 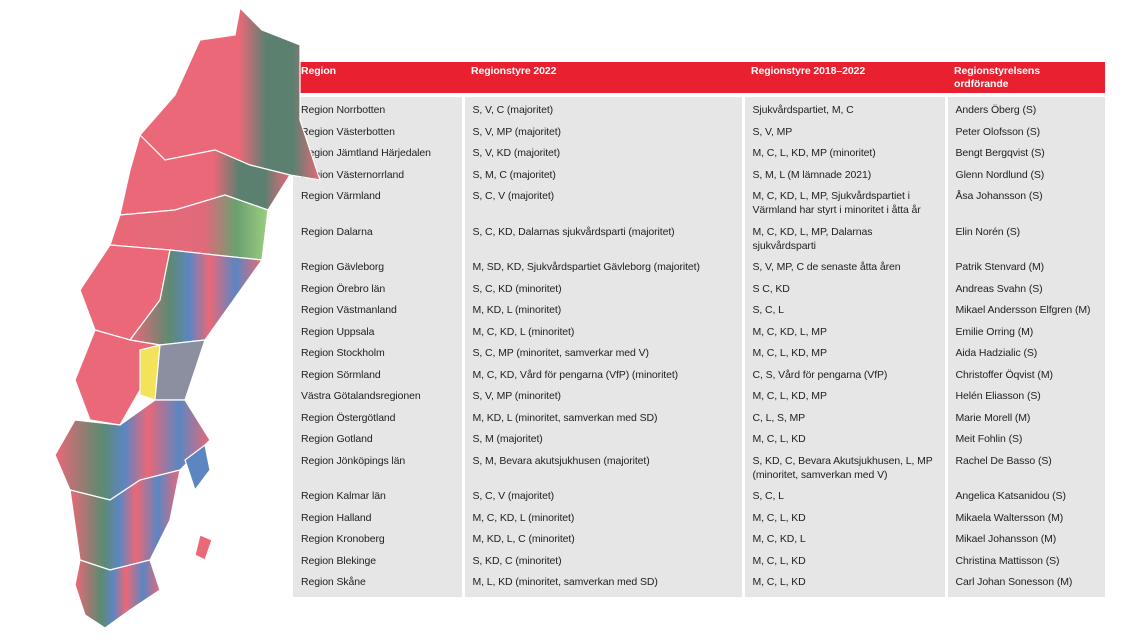 What do you see at coordinates (1024, 108) in the screenshot?
I see `table-cell: Anders Öberg (S)` at bounding box center [1024, 108].